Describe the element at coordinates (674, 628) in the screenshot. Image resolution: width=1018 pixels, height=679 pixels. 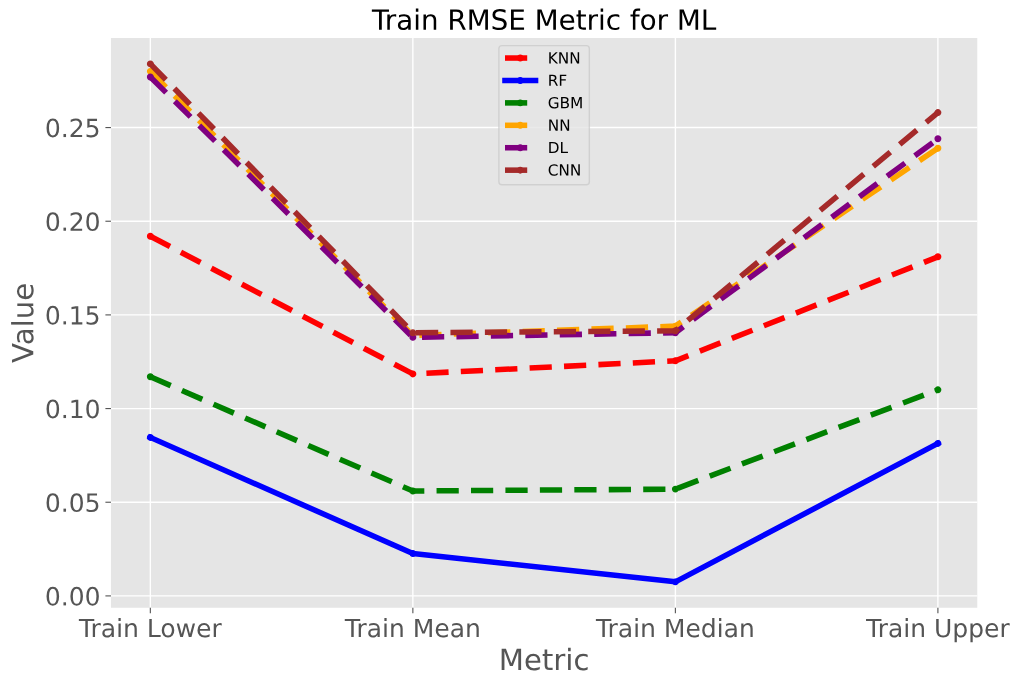
I see `x-tick-label: Train Median` at that location.